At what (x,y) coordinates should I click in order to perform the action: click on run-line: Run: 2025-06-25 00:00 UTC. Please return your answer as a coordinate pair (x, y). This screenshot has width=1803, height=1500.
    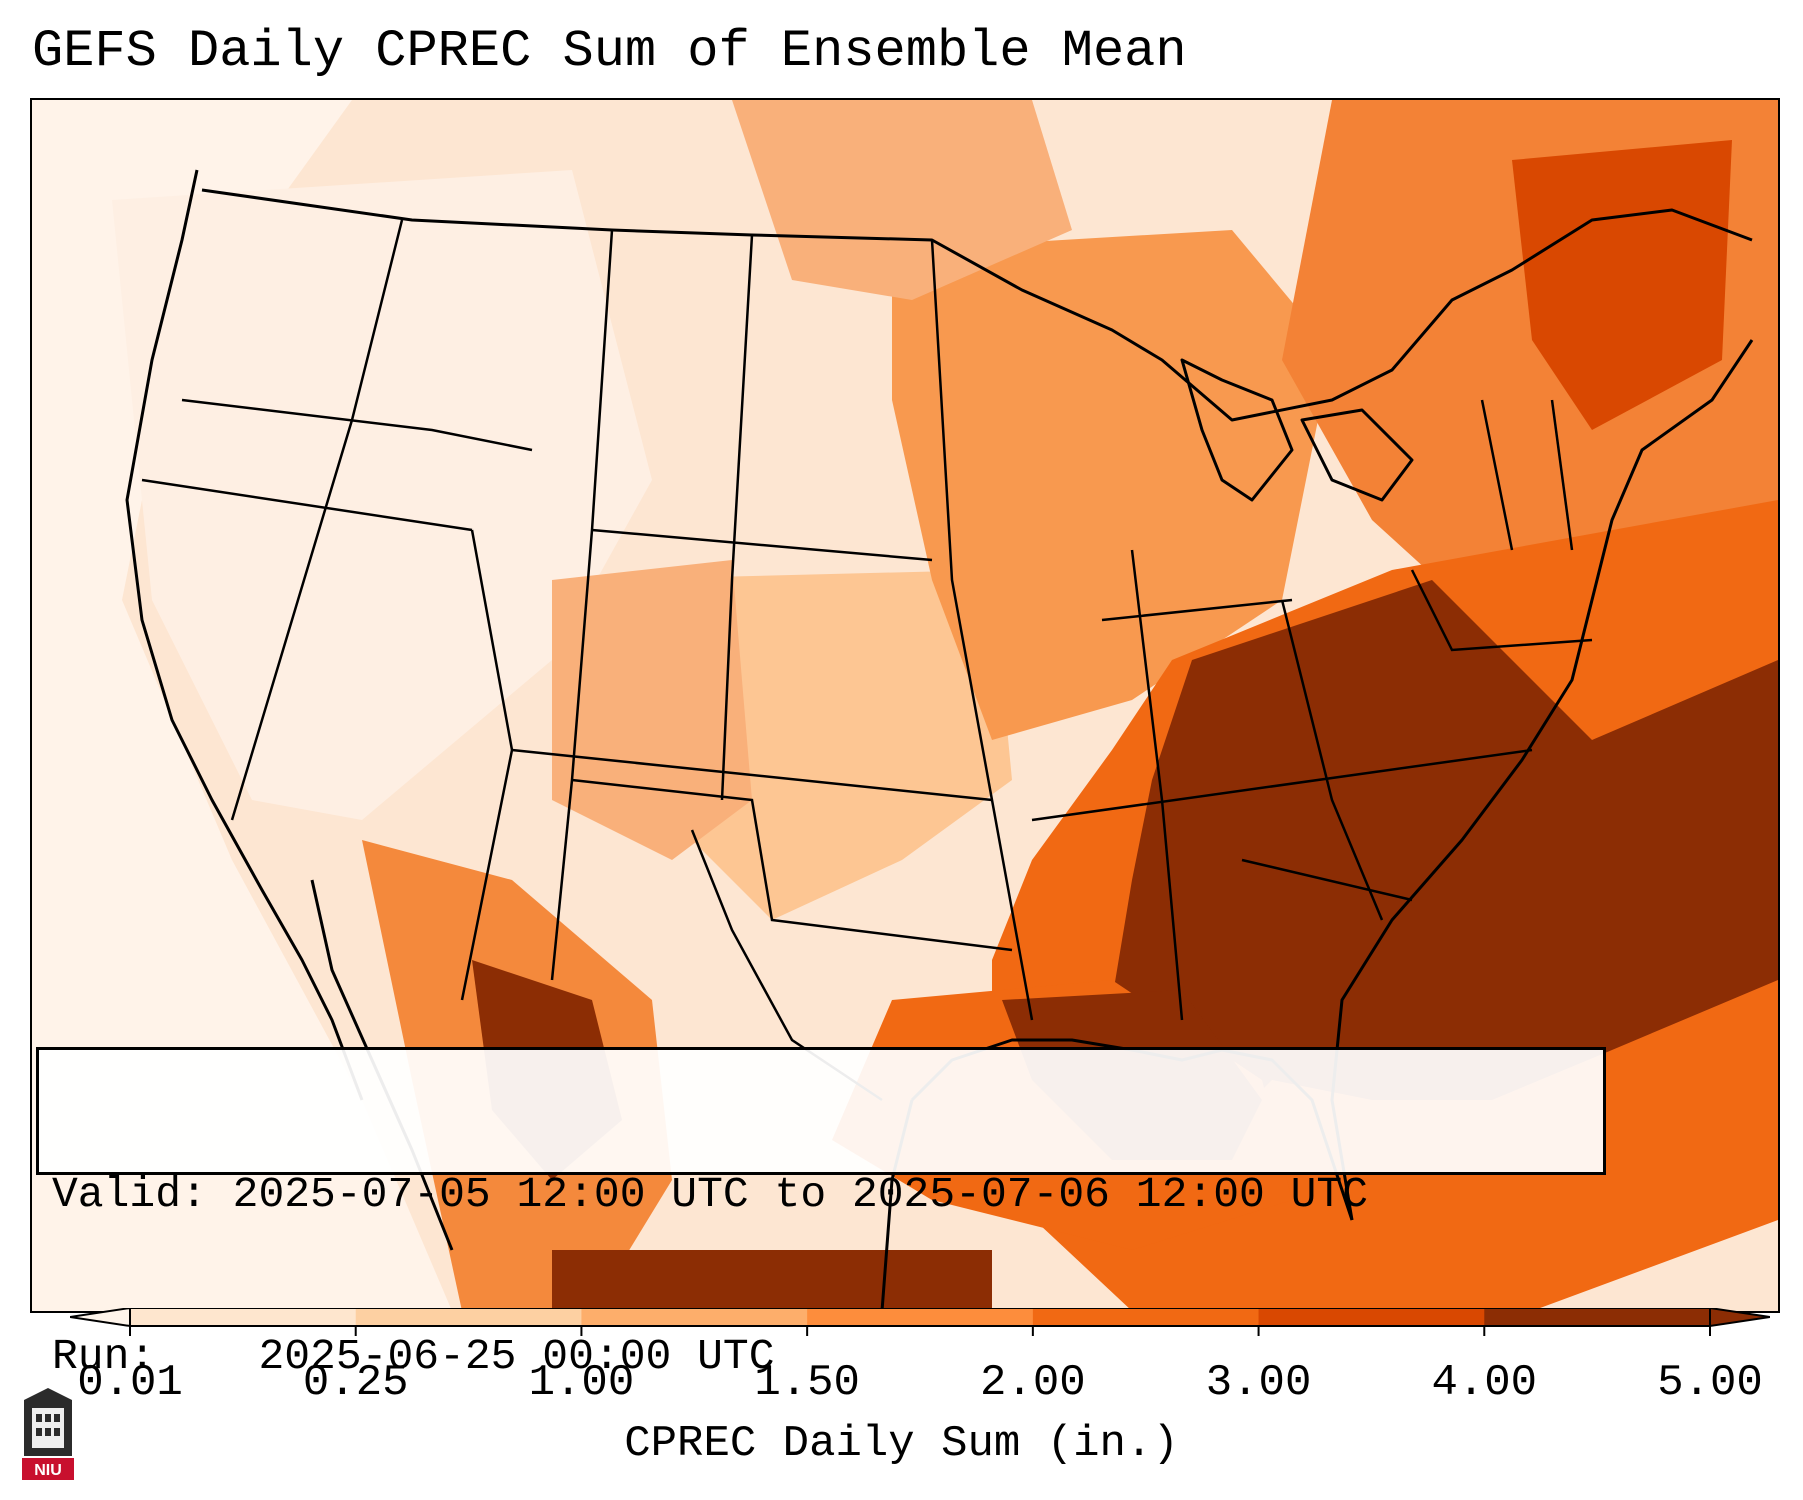
    Looking at the image, I should click on (827, 1357).